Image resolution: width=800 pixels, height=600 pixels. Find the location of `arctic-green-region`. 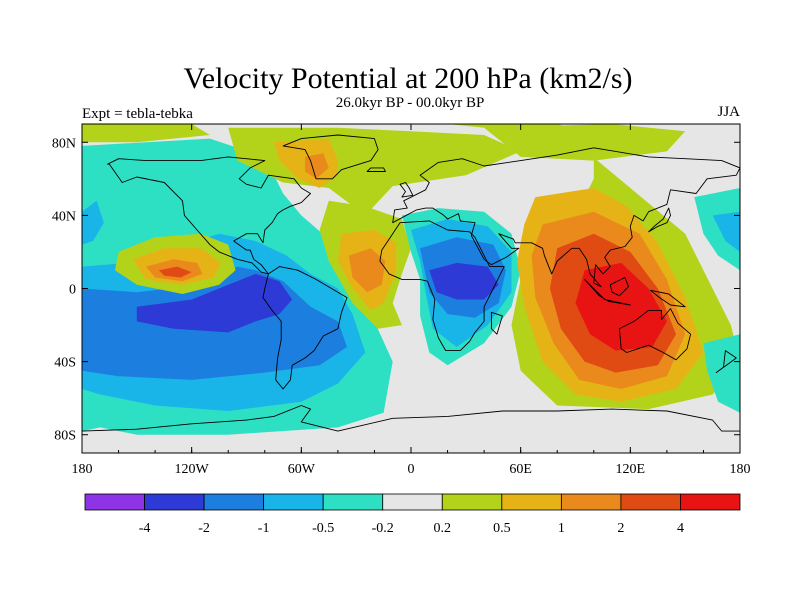

arctic-green-region is located at coordinates (585, 142).